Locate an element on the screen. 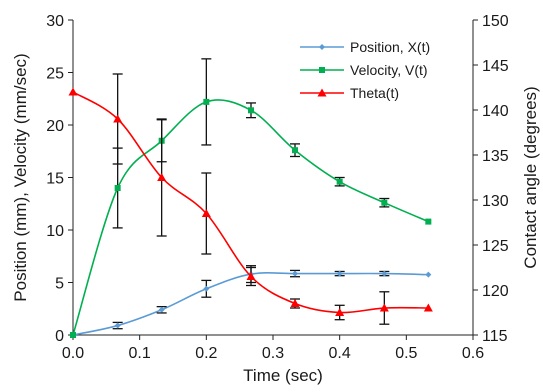 Image resolution: width=543 pixels, height=392 pixels. y-left-tick-label: 30 is located at coordinates (55, 21).